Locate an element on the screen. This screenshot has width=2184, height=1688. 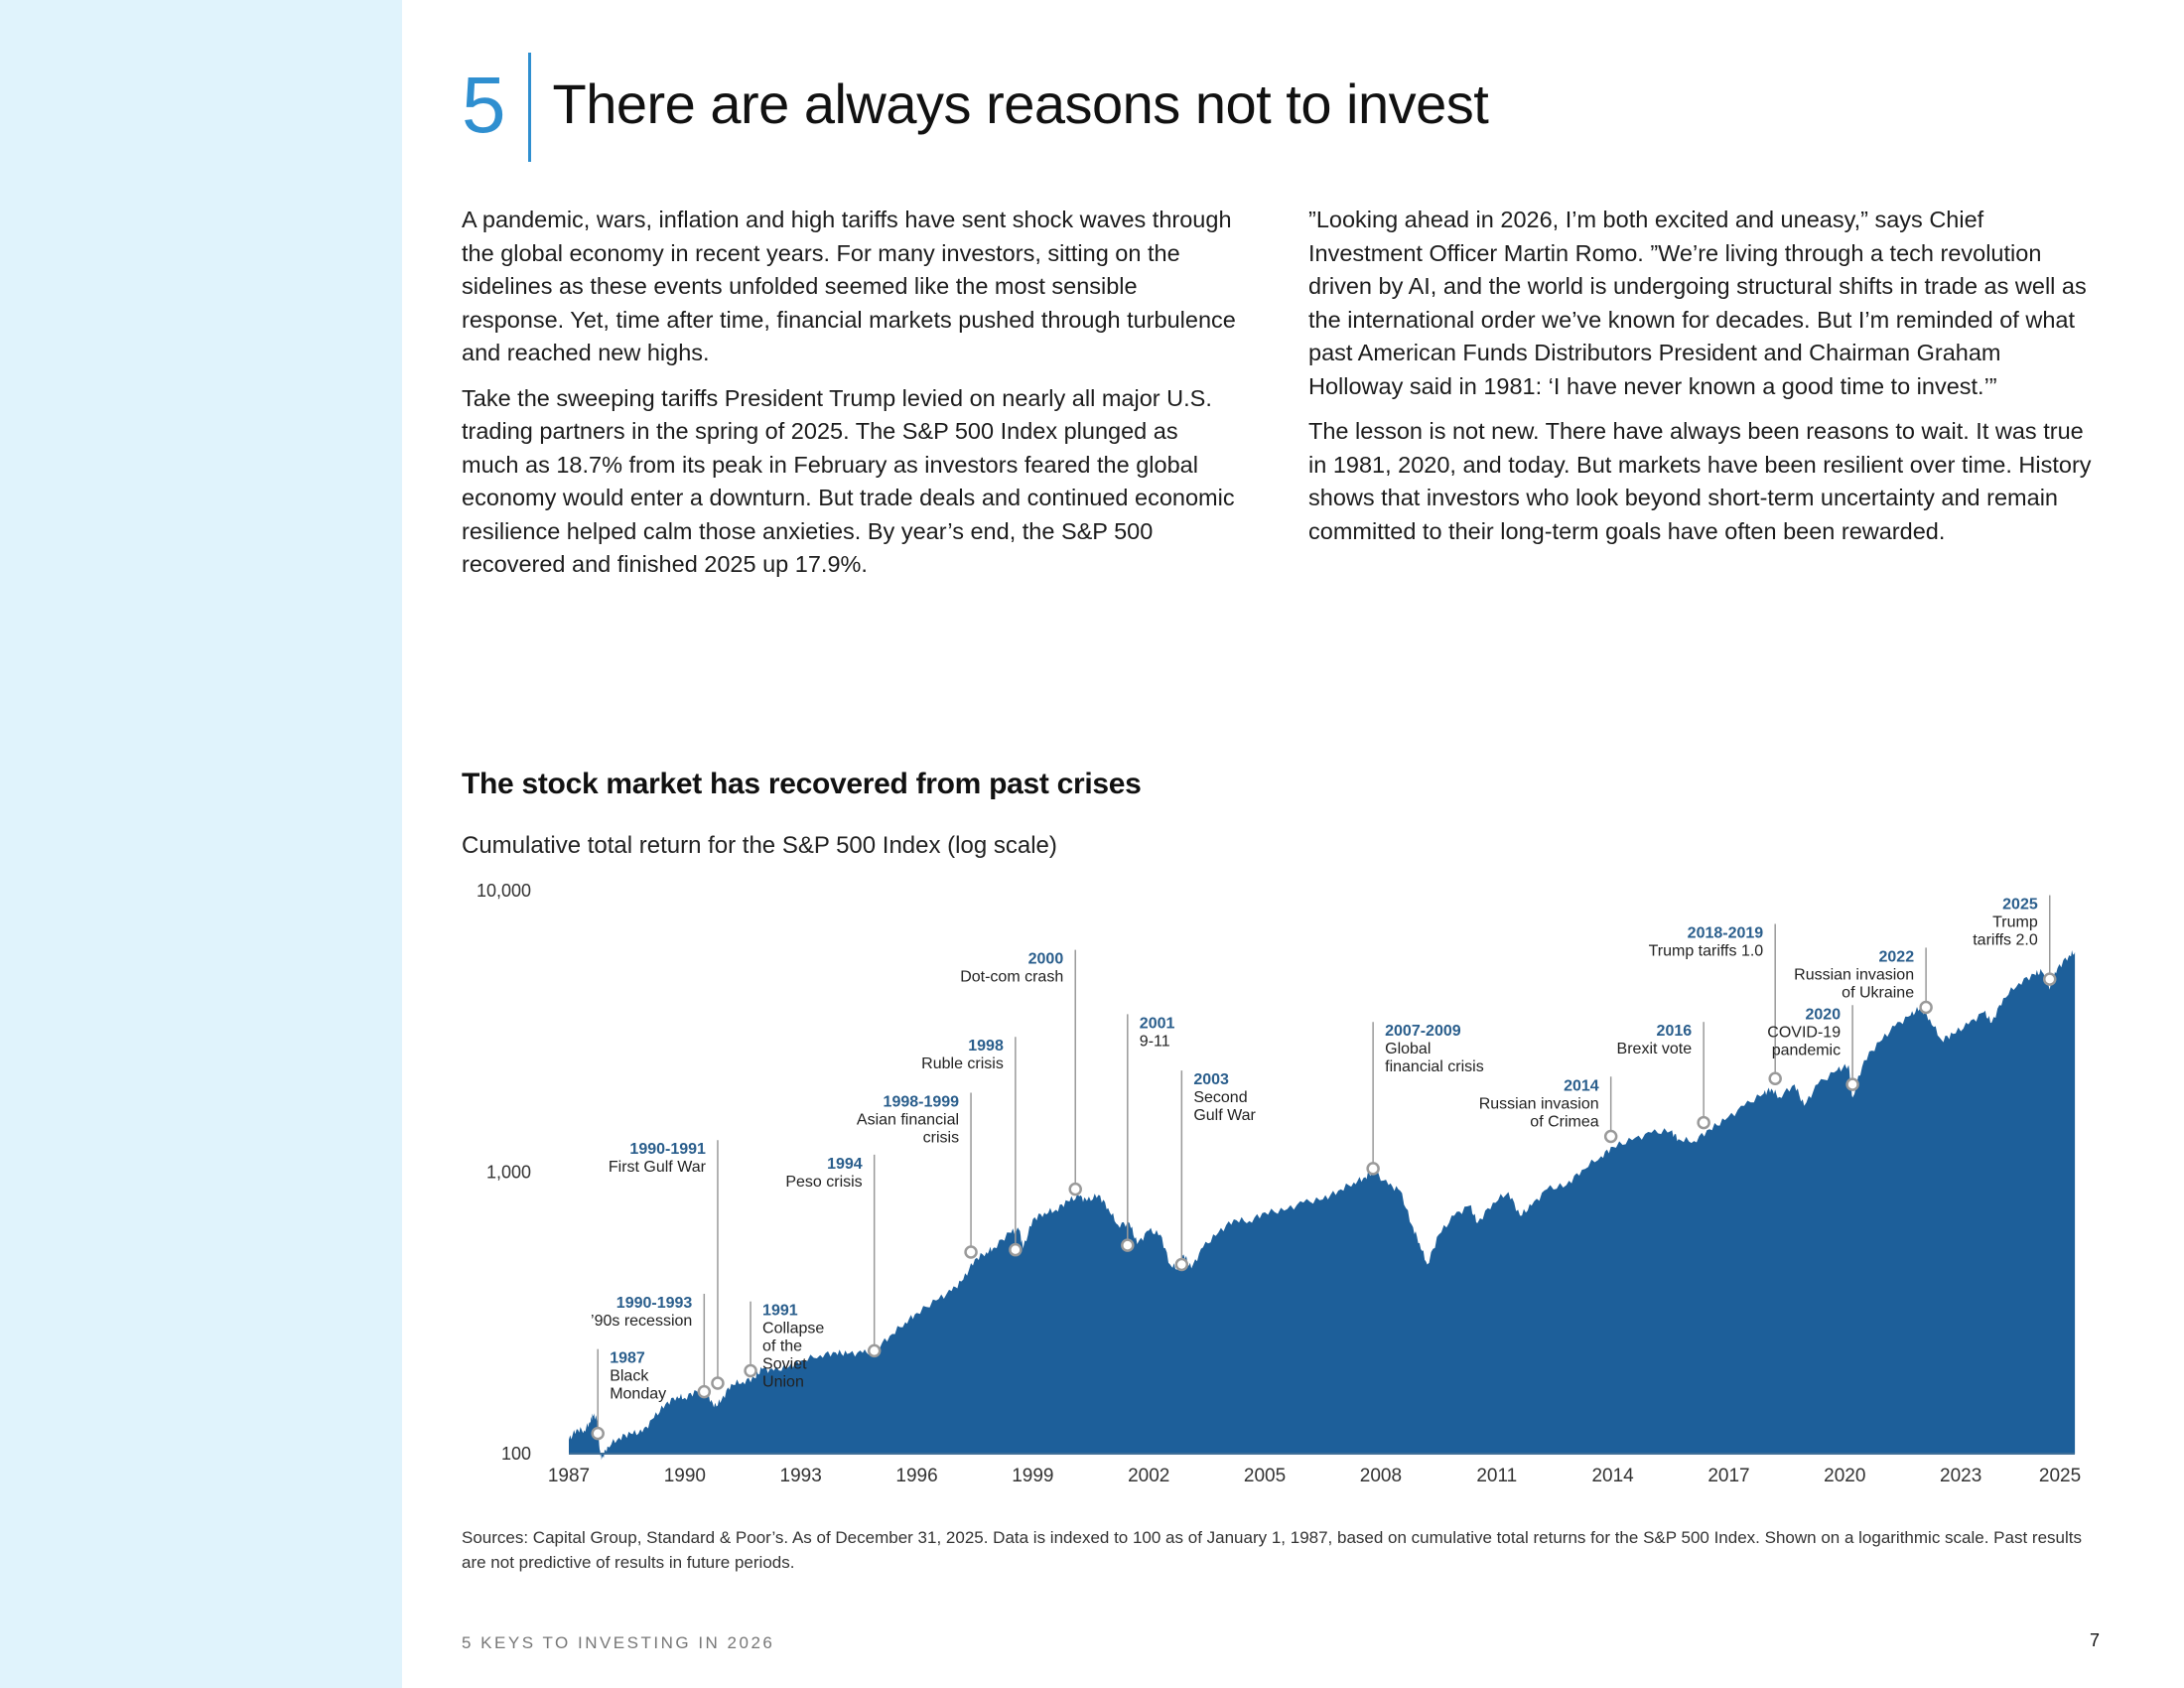
annotation-text: crisis is located at coordinates (941, 1137).